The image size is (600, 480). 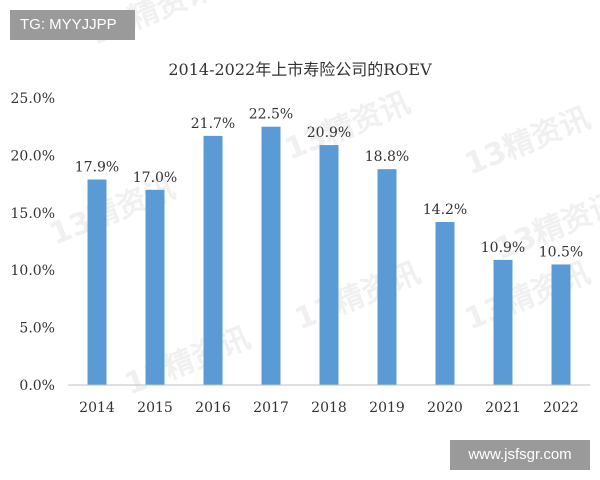 I want to click on data-label: 10.5%, so click(x=561, y=252).